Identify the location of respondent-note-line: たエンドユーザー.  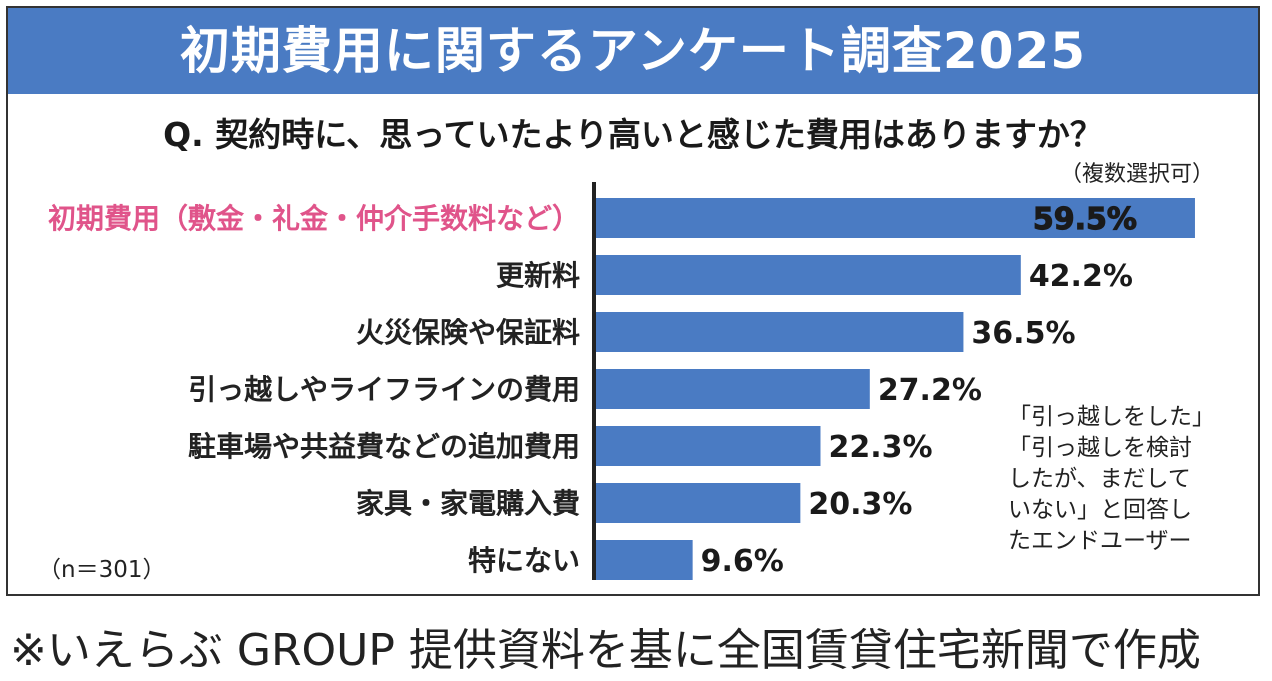
(1100, 541).